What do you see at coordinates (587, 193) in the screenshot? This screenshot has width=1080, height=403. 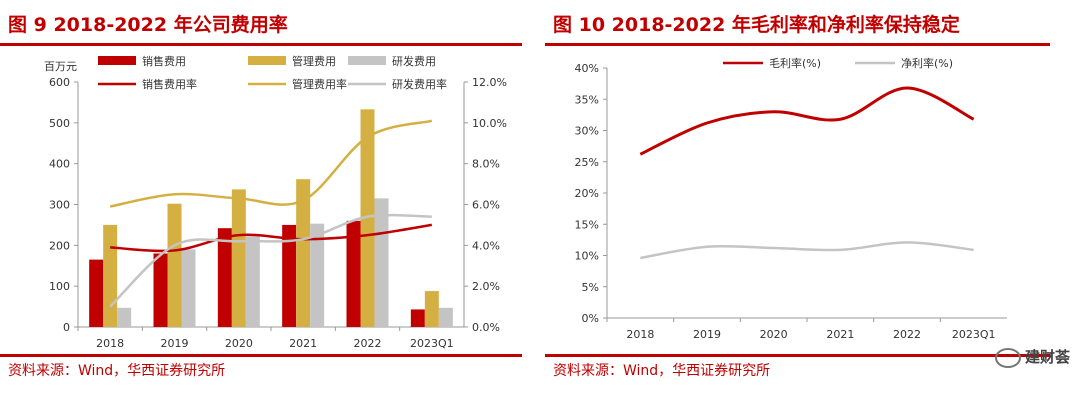 I see `y-tick-label: 20%` at bounding box center [587, 193].